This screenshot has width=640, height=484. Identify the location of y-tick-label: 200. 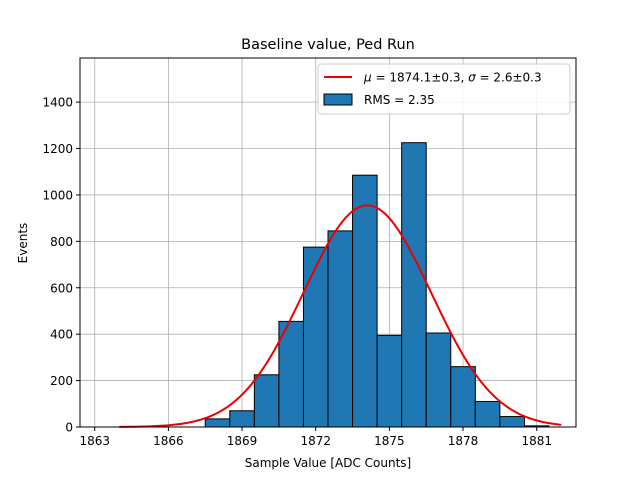
(61, 381).